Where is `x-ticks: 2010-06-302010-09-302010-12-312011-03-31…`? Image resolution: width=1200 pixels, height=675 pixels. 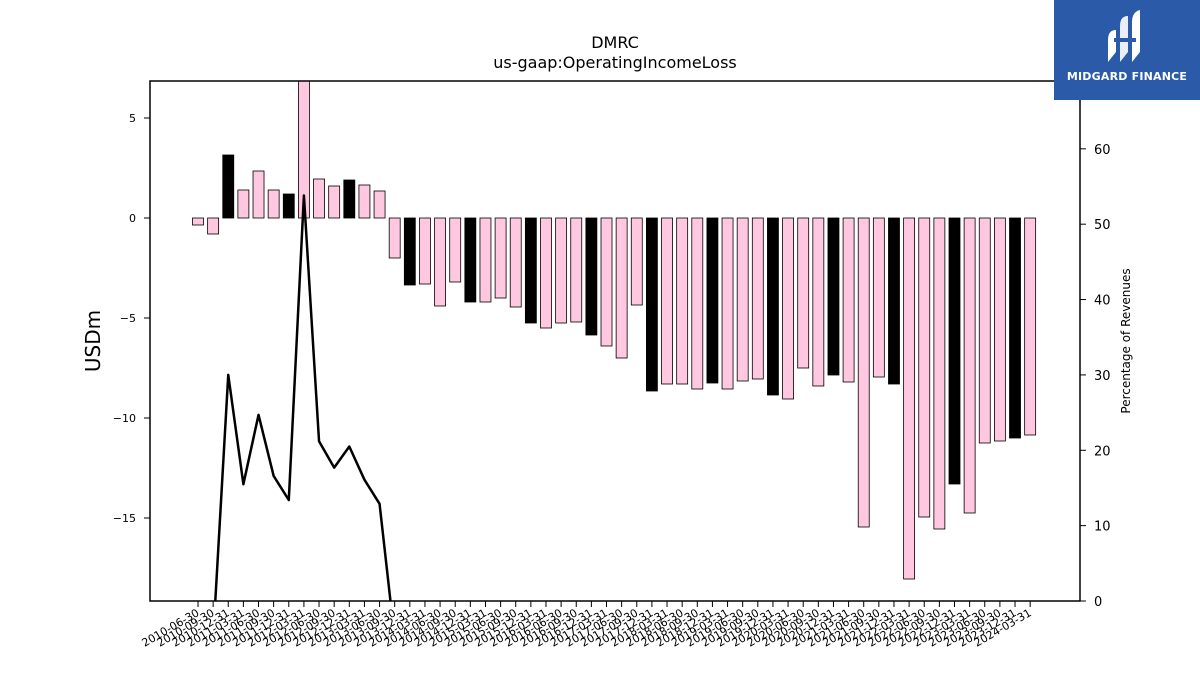
x-ticks: 2010-06-302010-09-302010-12-312011-03-31… is located at coordinates (587, 625).